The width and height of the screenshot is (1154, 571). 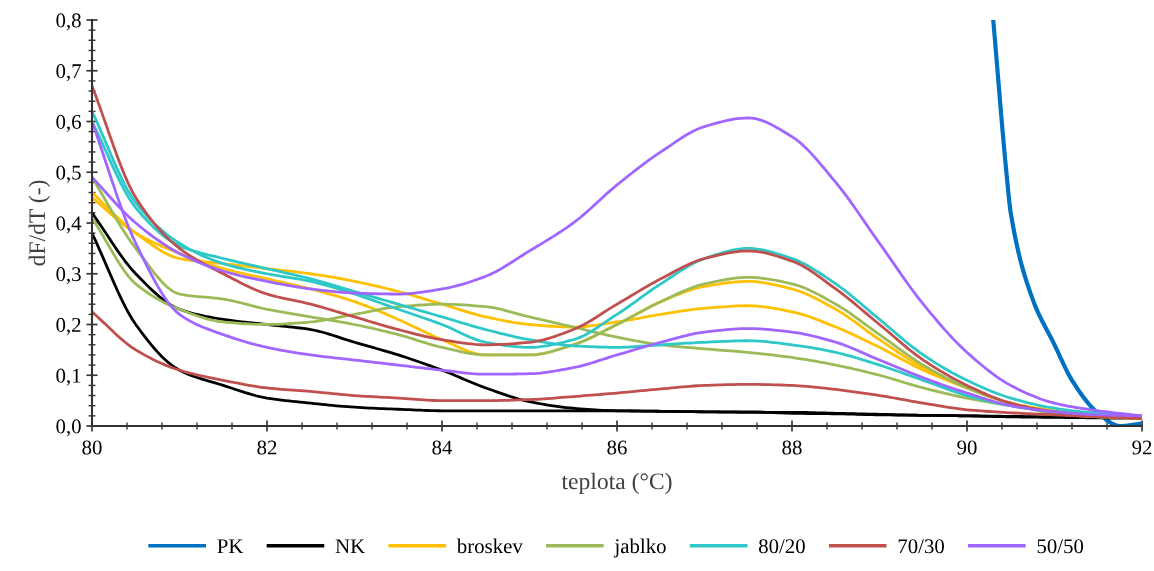 I want to click on legend-label: NK, so click(x=350, y=546).